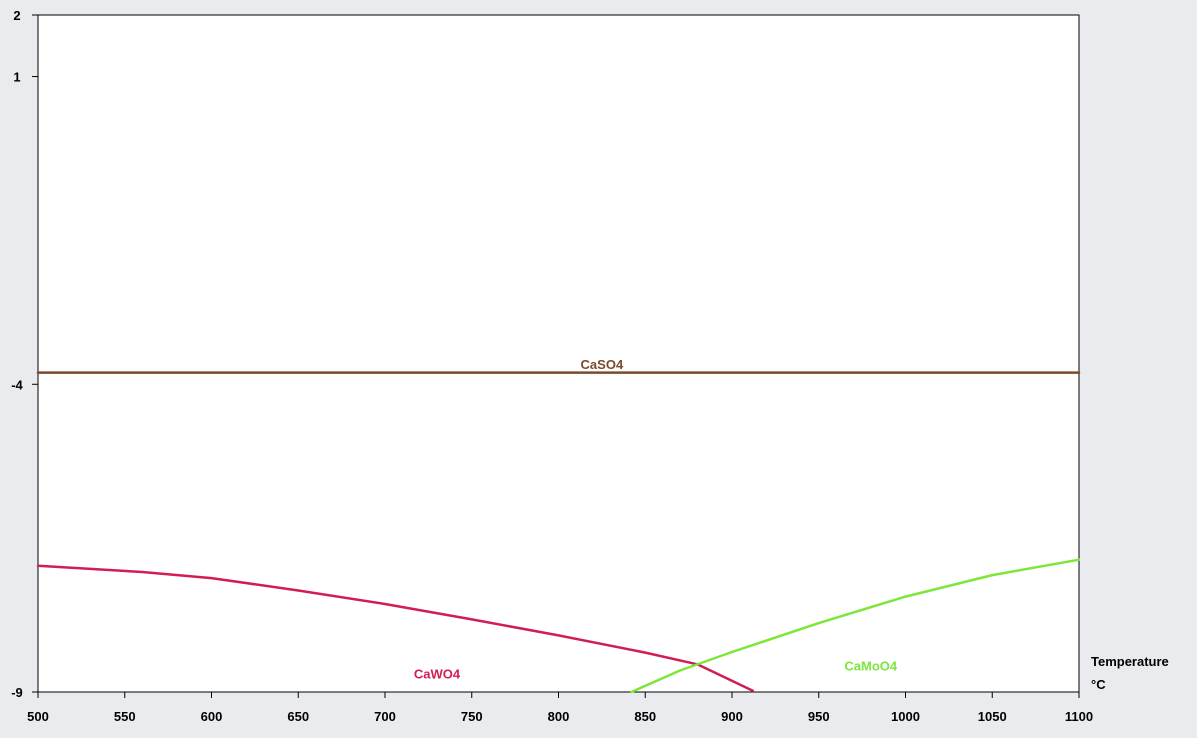 The width and height of the screenshot is (1197, 738). What do you see at coordinates (16, 15) in the screenshot?
I see `y-tick-label: 2` at bounding box center [16, 15].